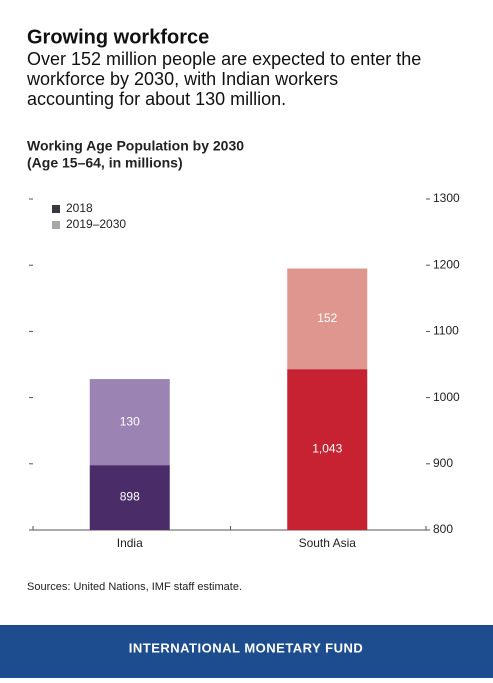 The height and width of the screenshot is (683, 493). I want to click on legend-label: 2018, so click(79, 208).